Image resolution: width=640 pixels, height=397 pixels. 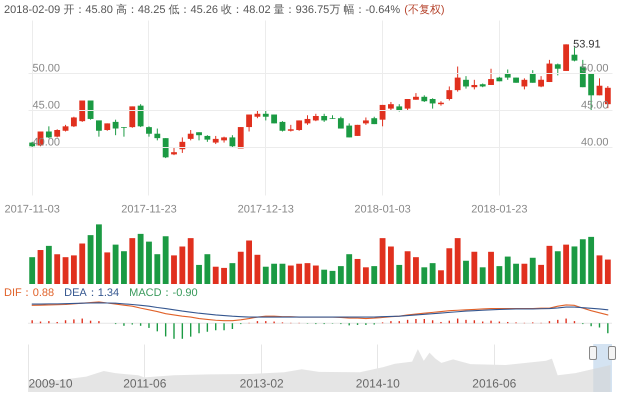 I want to click on x-tick-label: 2013-02, so click(x=262, y=383).